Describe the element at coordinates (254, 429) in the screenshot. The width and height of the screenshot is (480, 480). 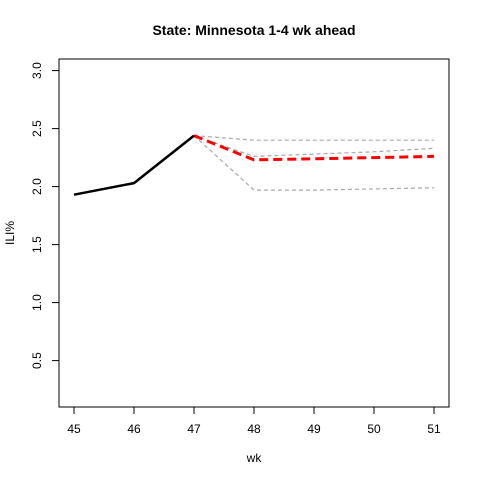
I see `x-tick-label: 48` at that location.